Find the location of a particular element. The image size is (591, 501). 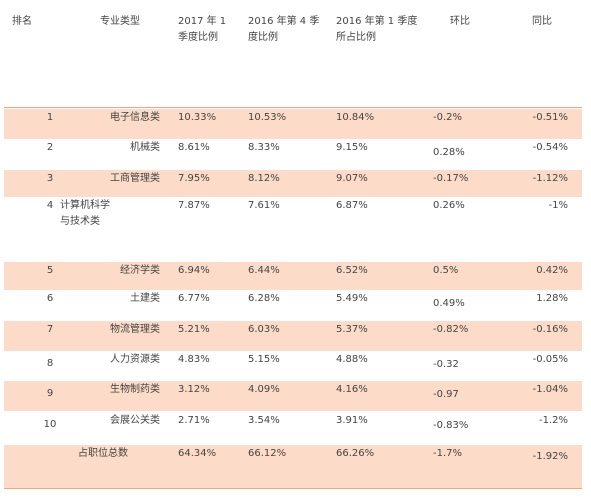

cell: 10.84% is located at coordinates (355, 117).